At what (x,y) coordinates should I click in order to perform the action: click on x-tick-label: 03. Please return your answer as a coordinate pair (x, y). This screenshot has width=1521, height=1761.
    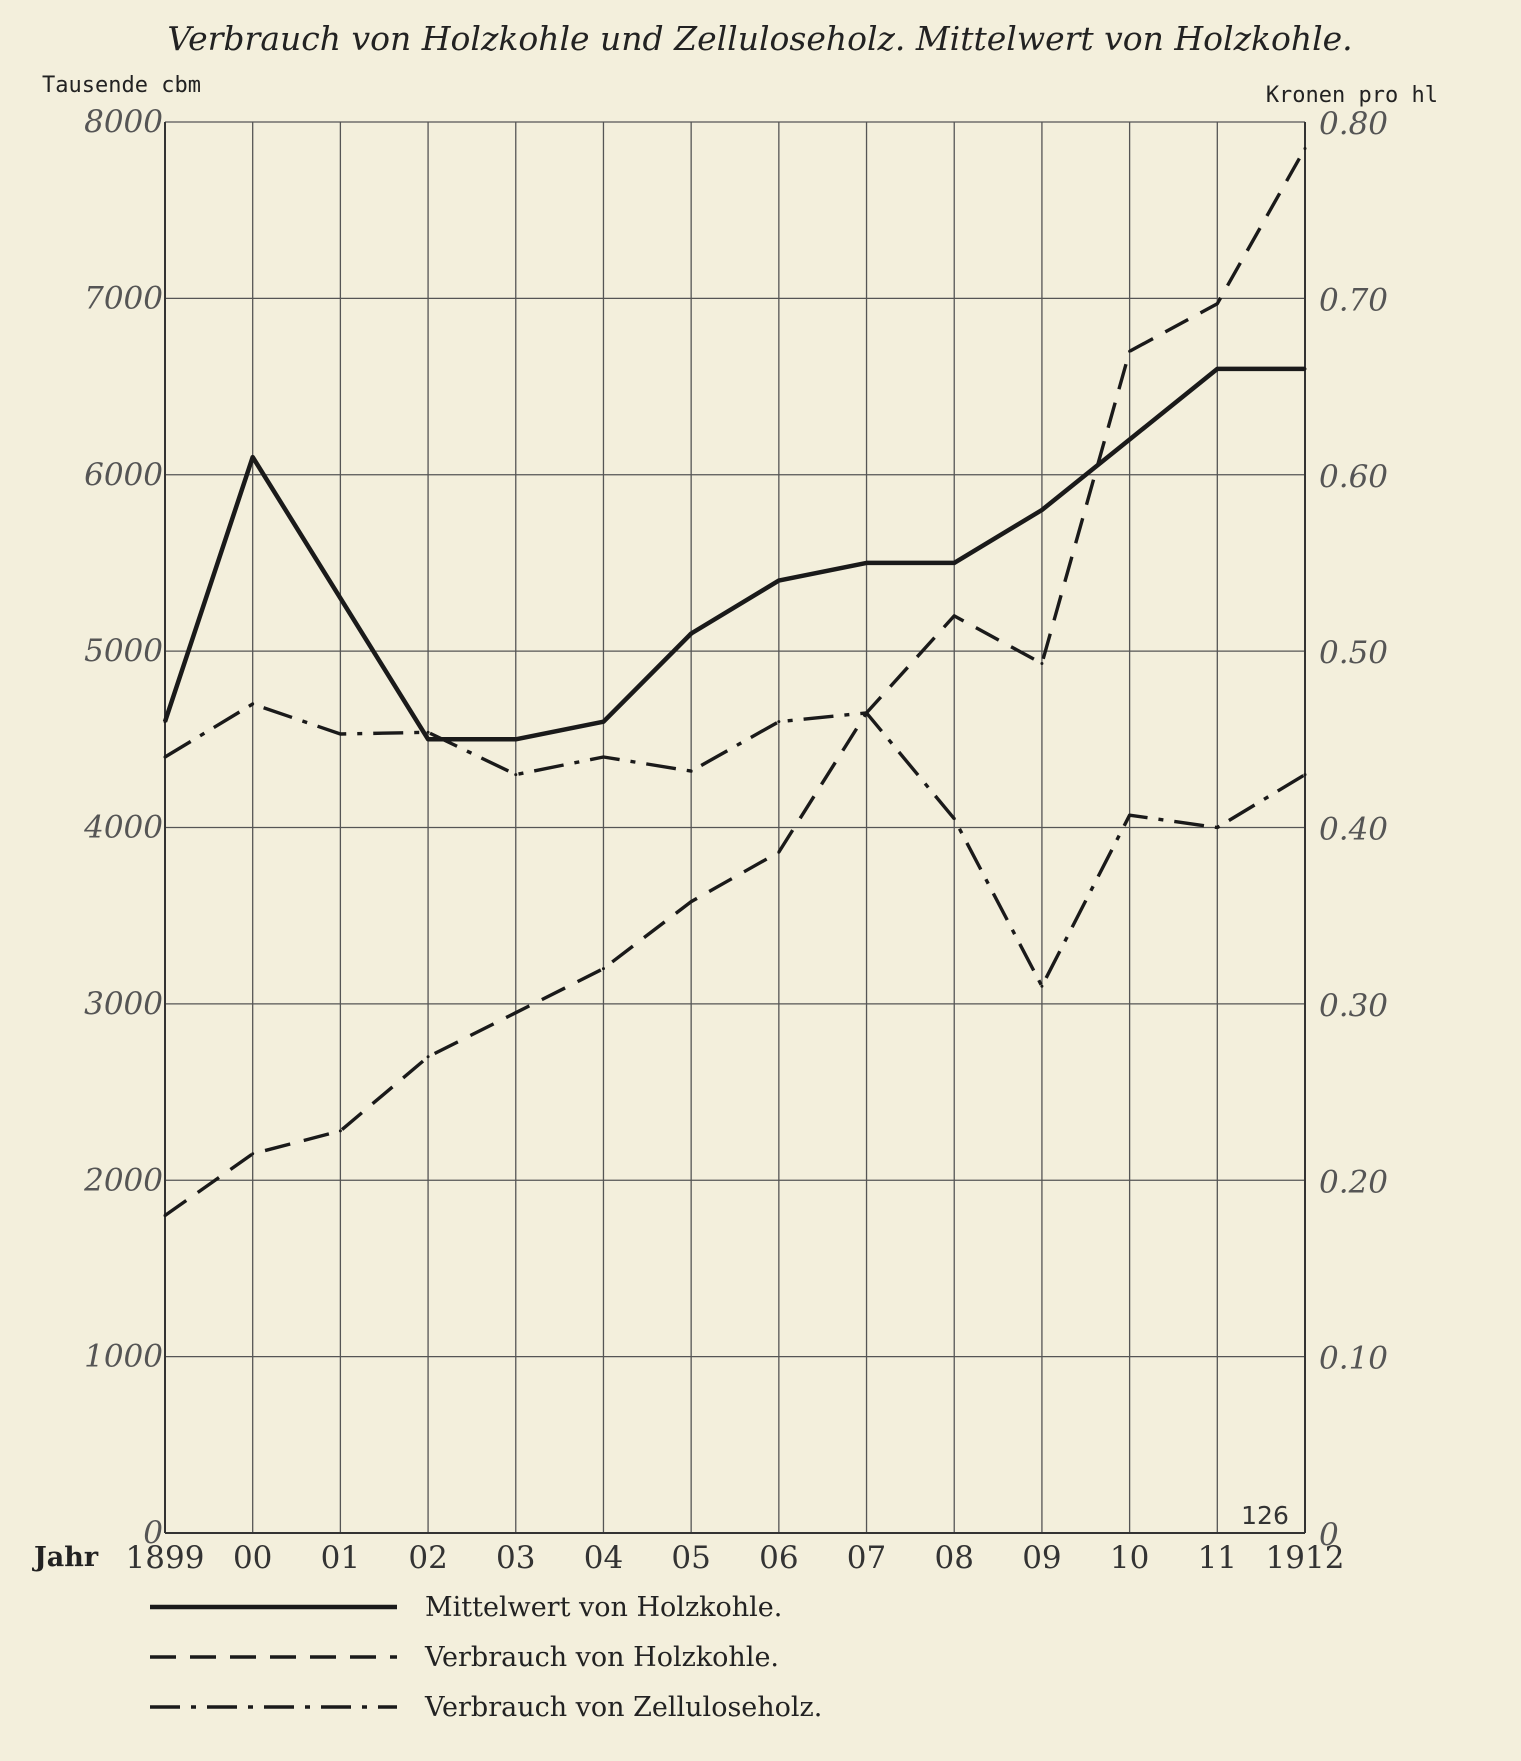
    Looking at the image, I should click on (515, 1558).